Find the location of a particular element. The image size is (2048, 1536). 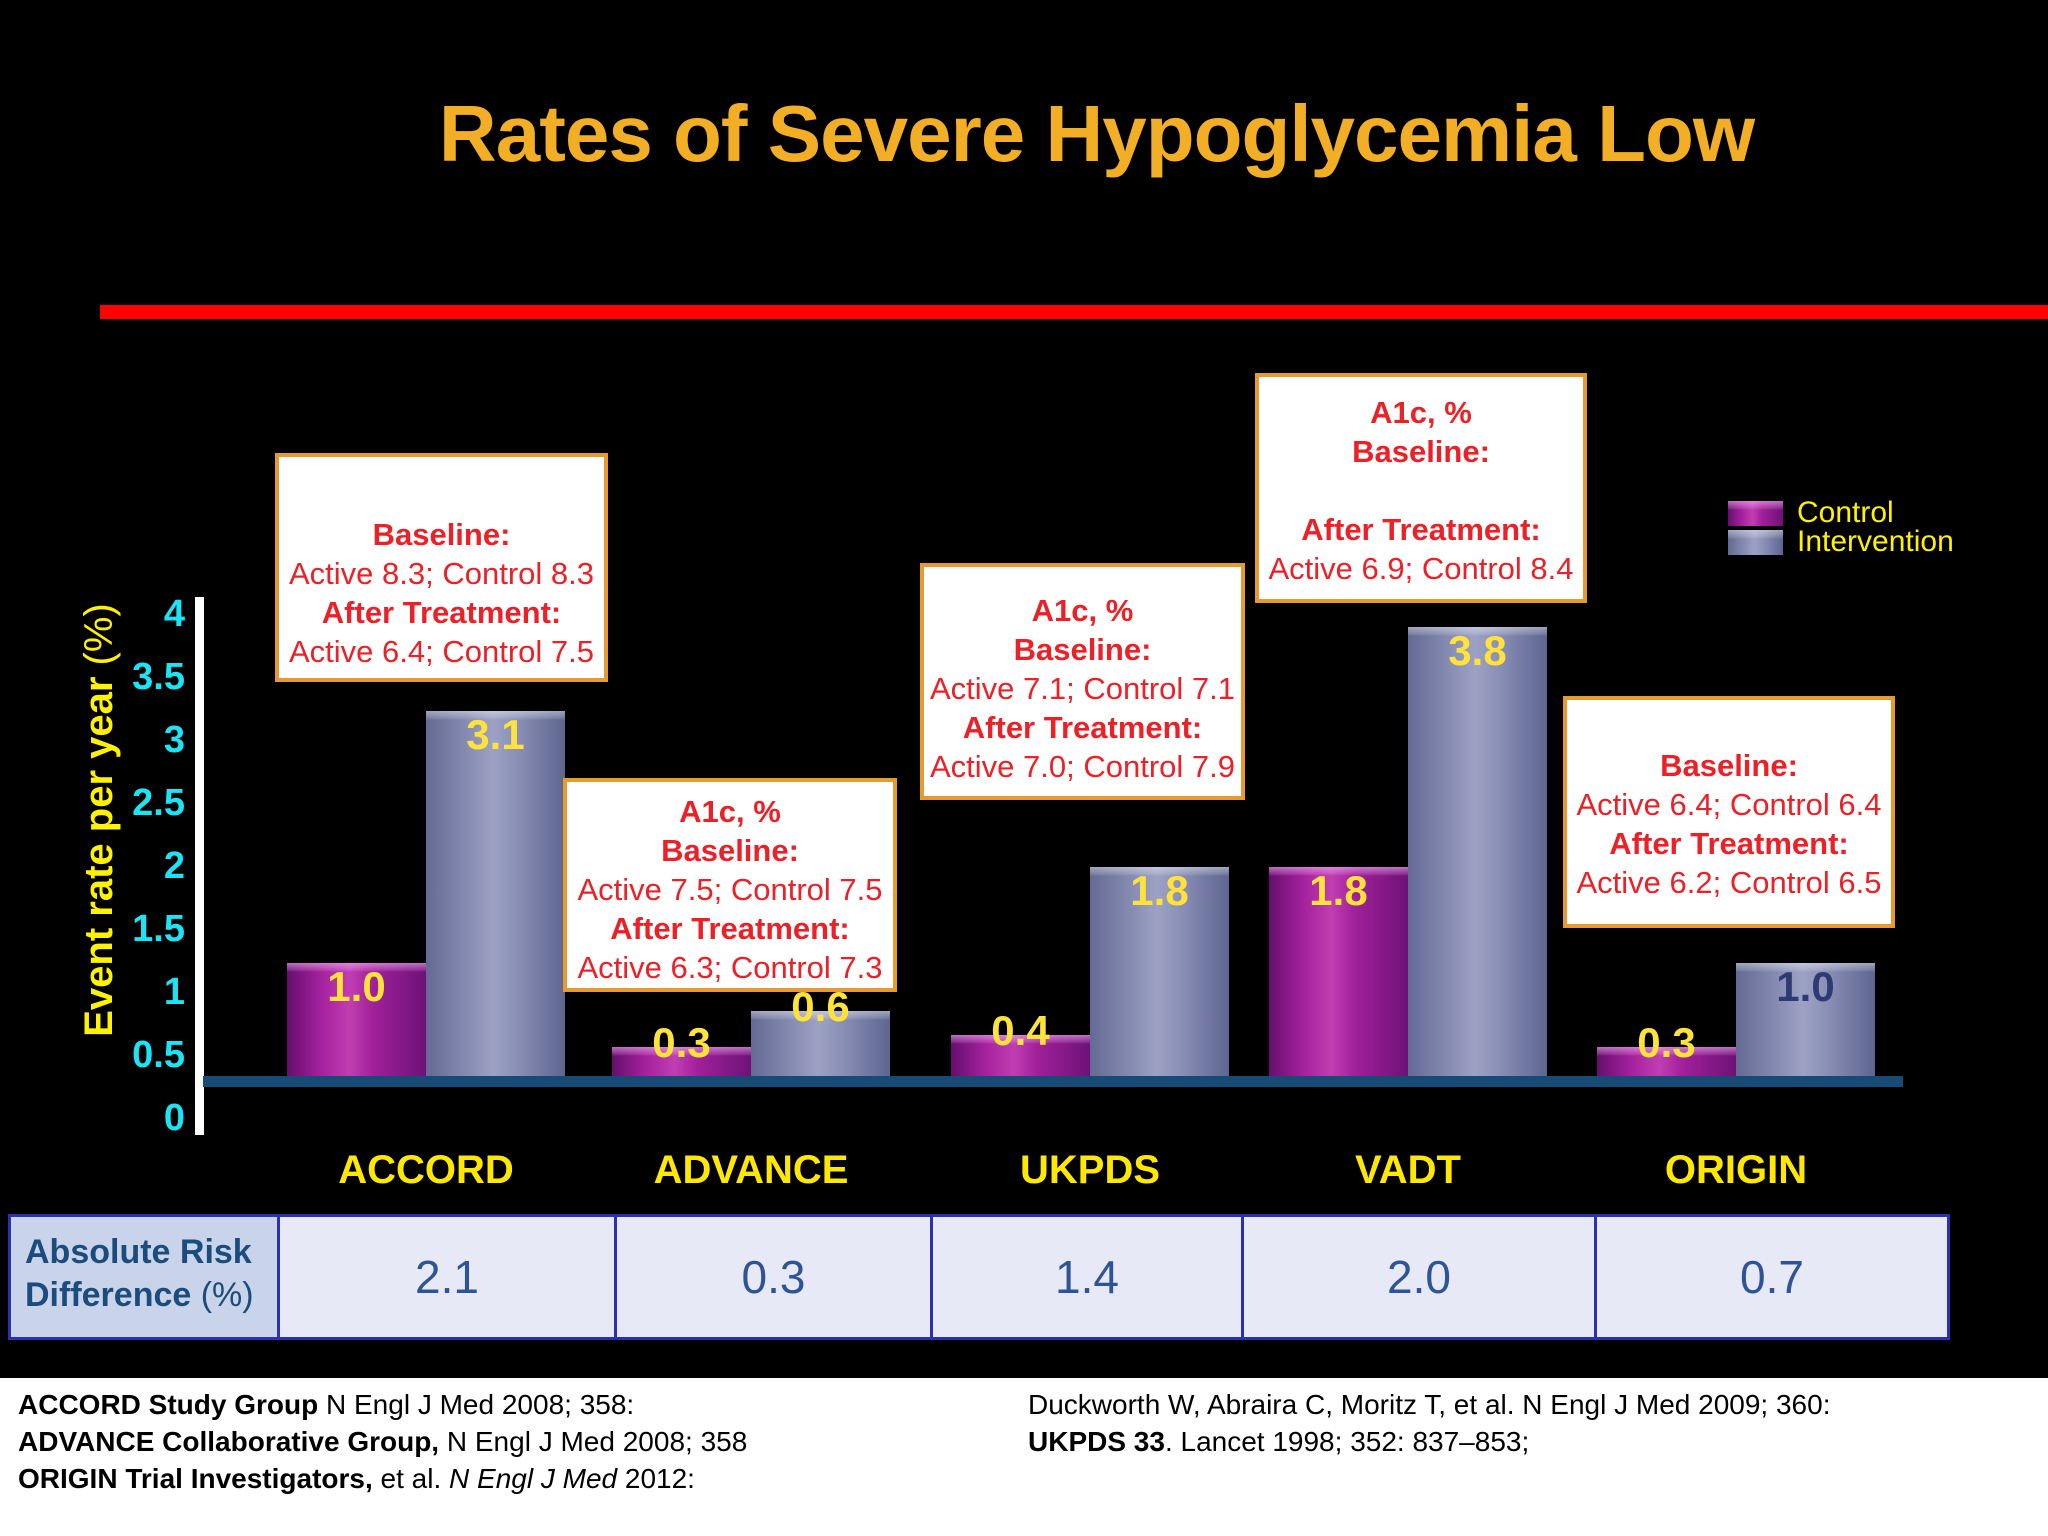

category-label-ukpds: UKPDS is located at coordinates (1090, 1170).